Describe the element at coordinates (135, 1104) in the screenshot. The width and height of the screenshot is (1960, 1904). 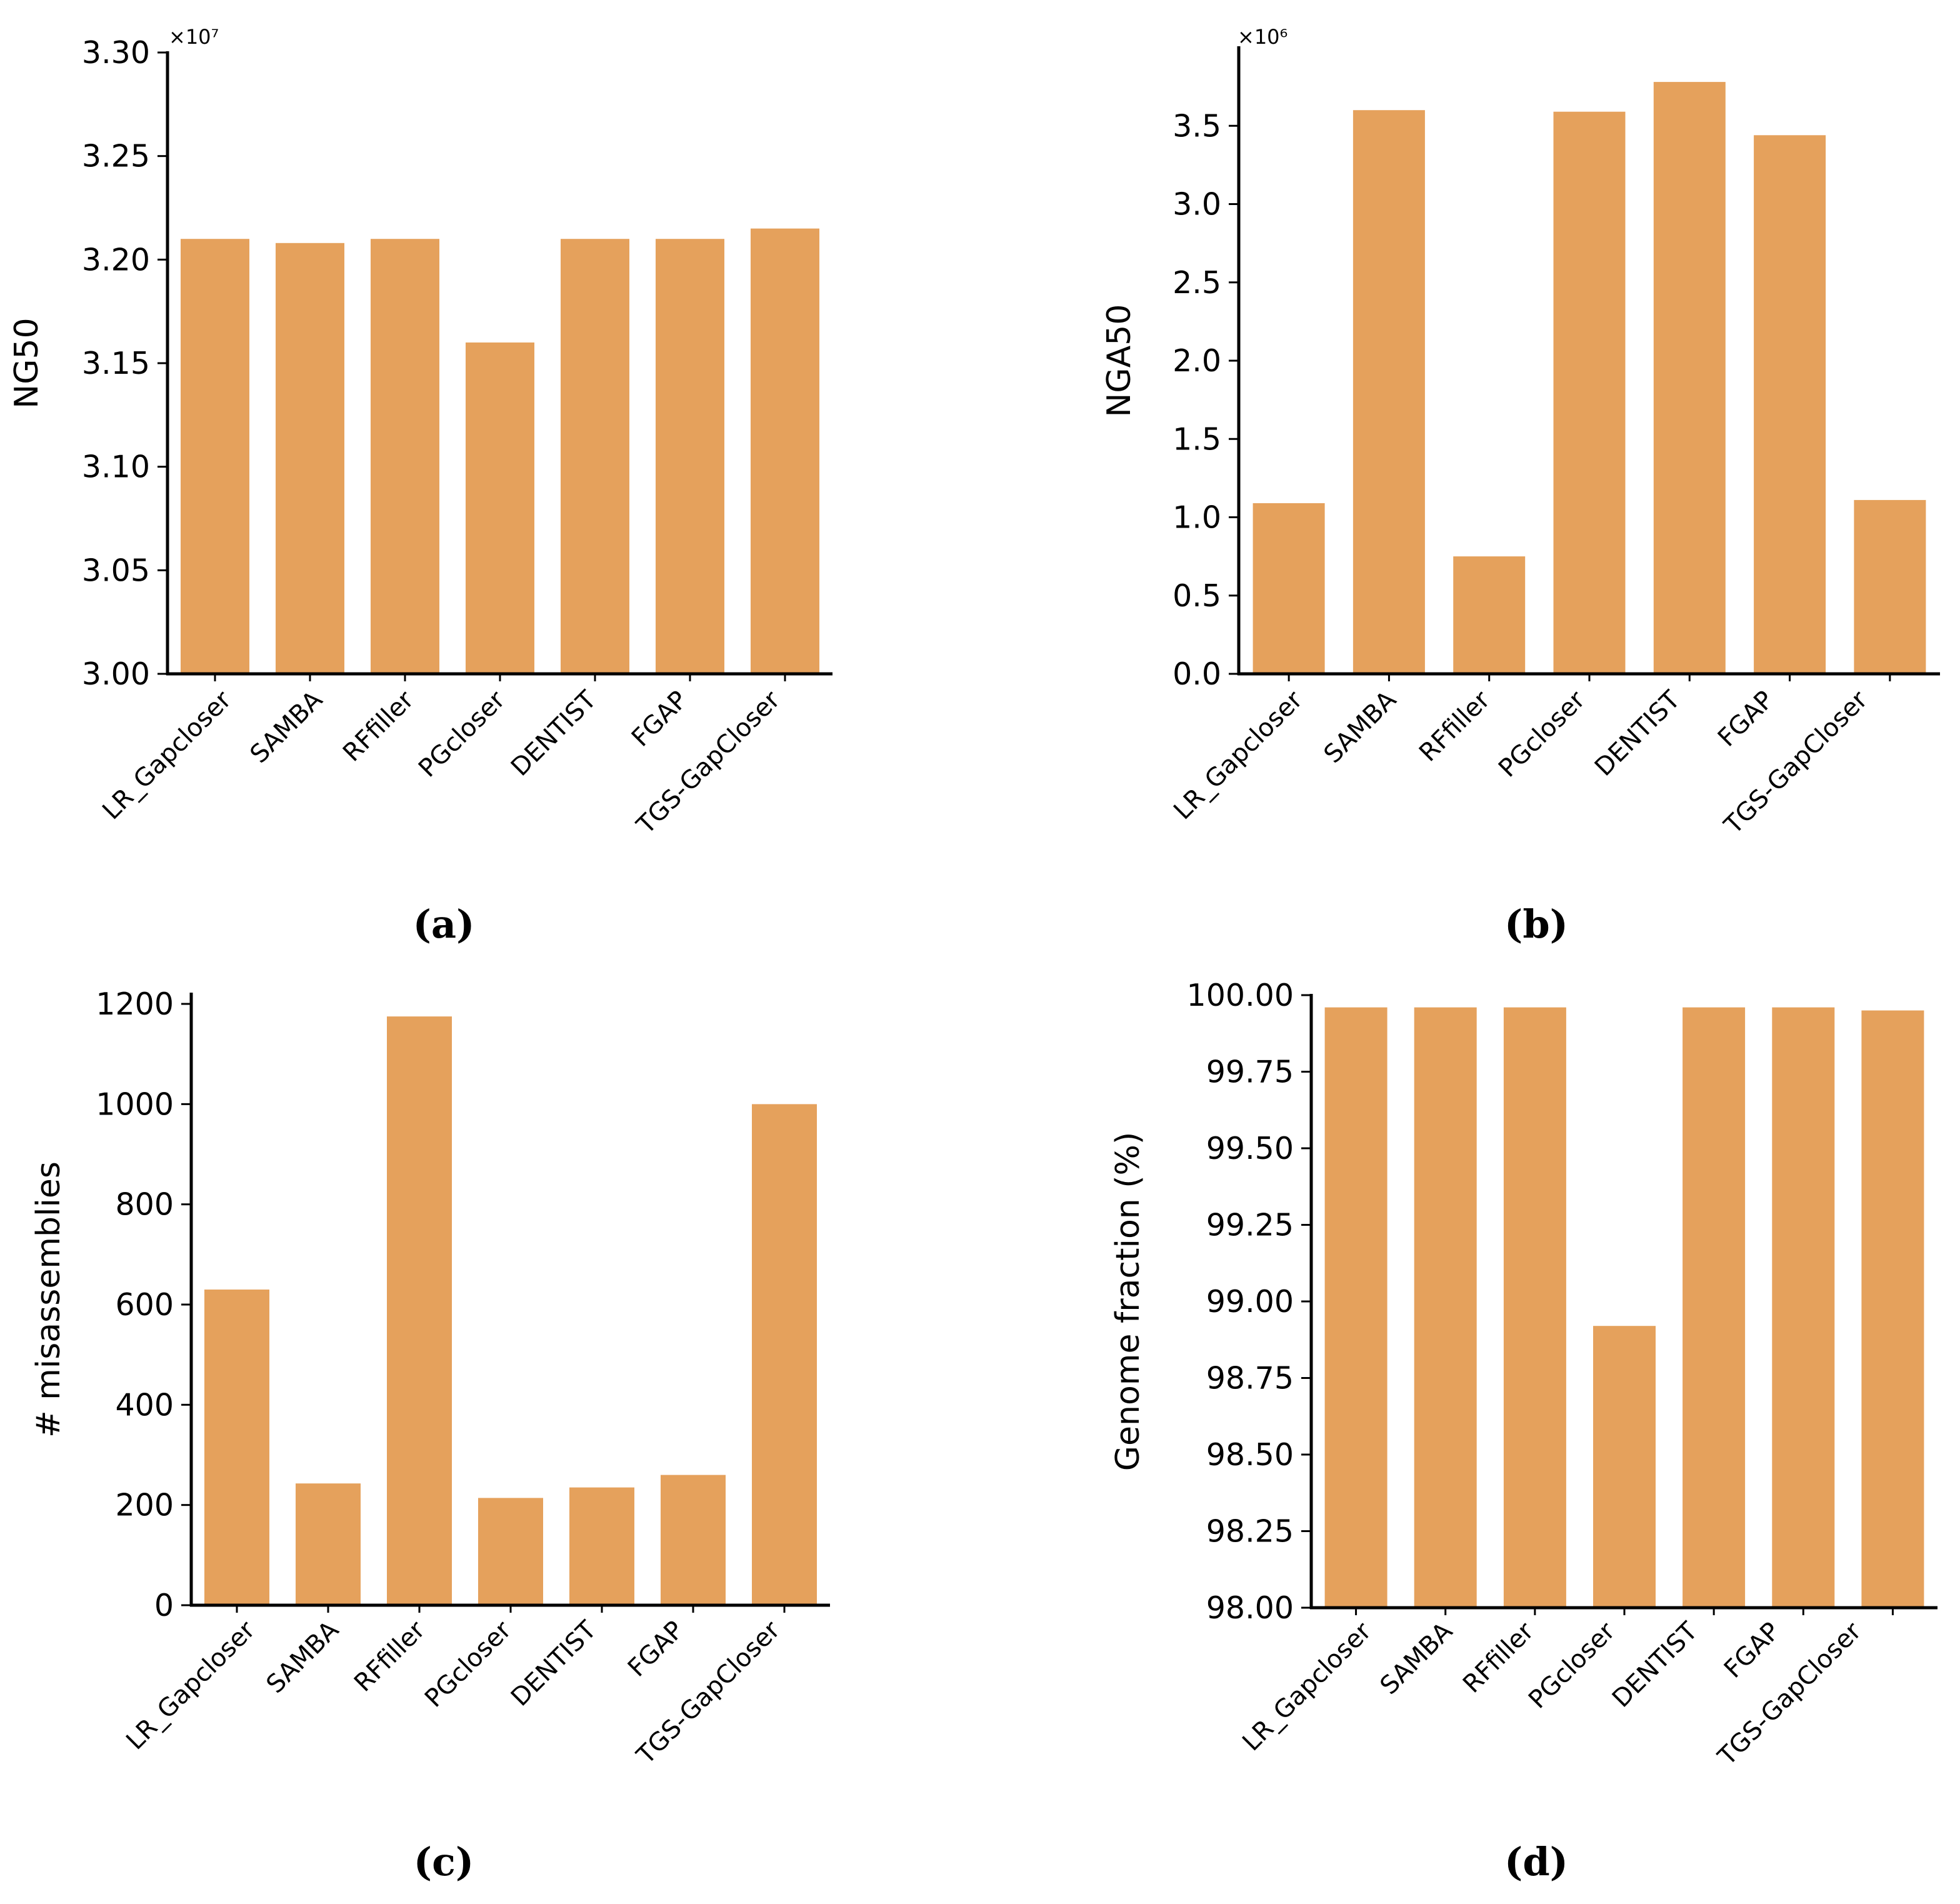
I see `y-tick-label: 1000` at that location.